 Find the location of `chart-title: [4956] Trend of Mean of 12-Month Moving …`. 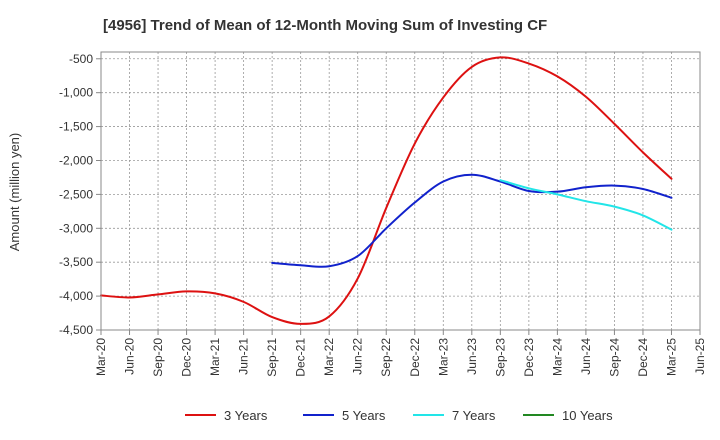

chart-title: [4956] Trend of Mean of 12-Month Moving … is located at coordinates (325, 25).